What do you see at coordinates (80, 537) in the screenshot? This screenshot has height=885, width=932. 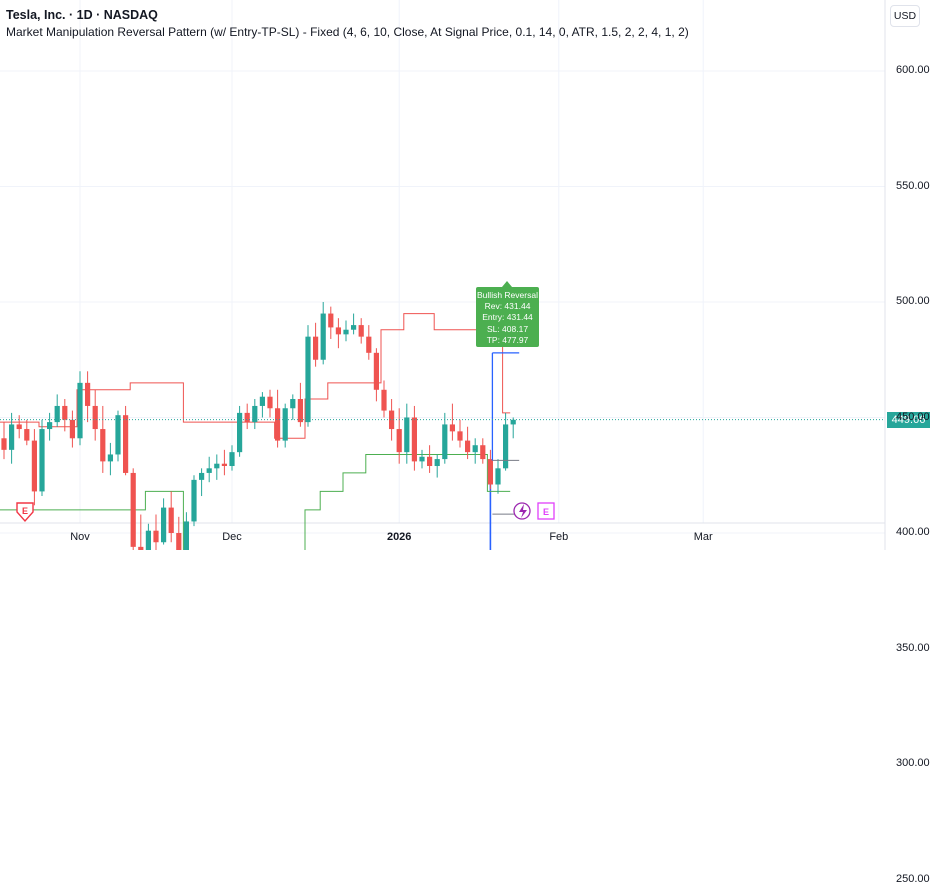 I see `time-tick-label: Nov` at bounding box center [80, 537].